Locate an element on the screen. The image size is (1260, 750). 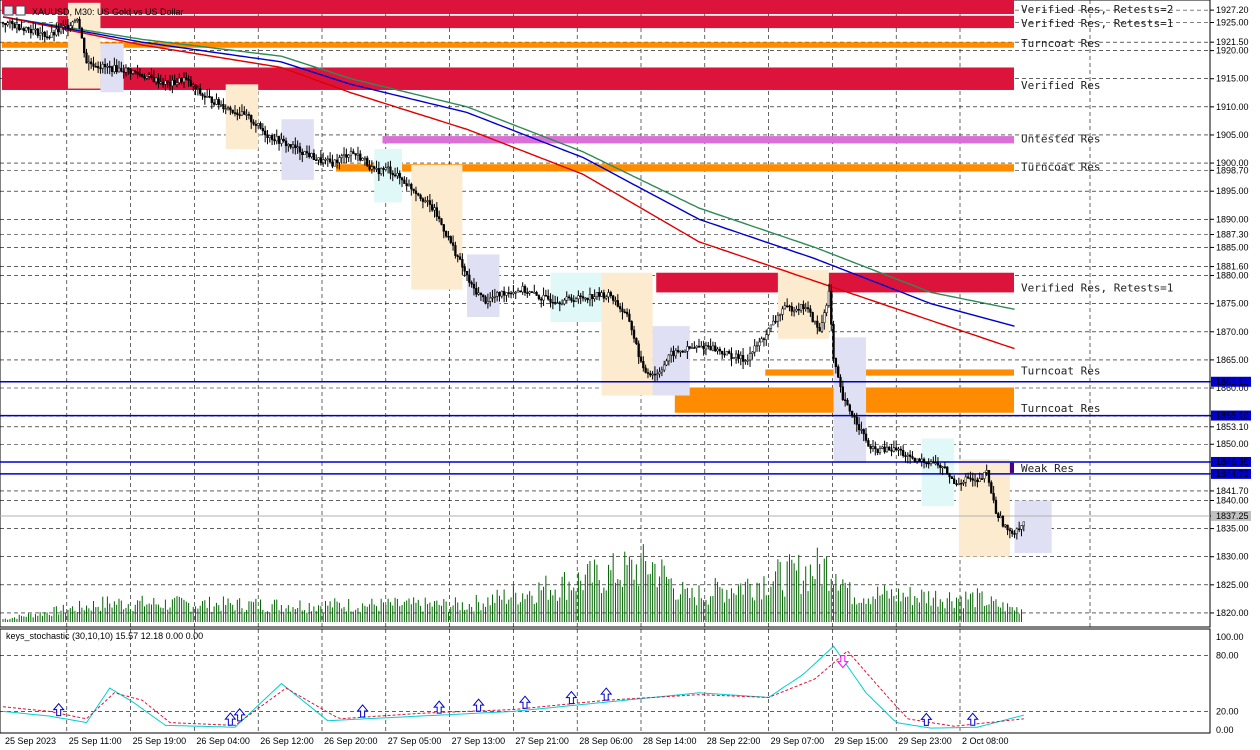
price-highlight-label: 1855.10 is located at coordinates (1232, 416).